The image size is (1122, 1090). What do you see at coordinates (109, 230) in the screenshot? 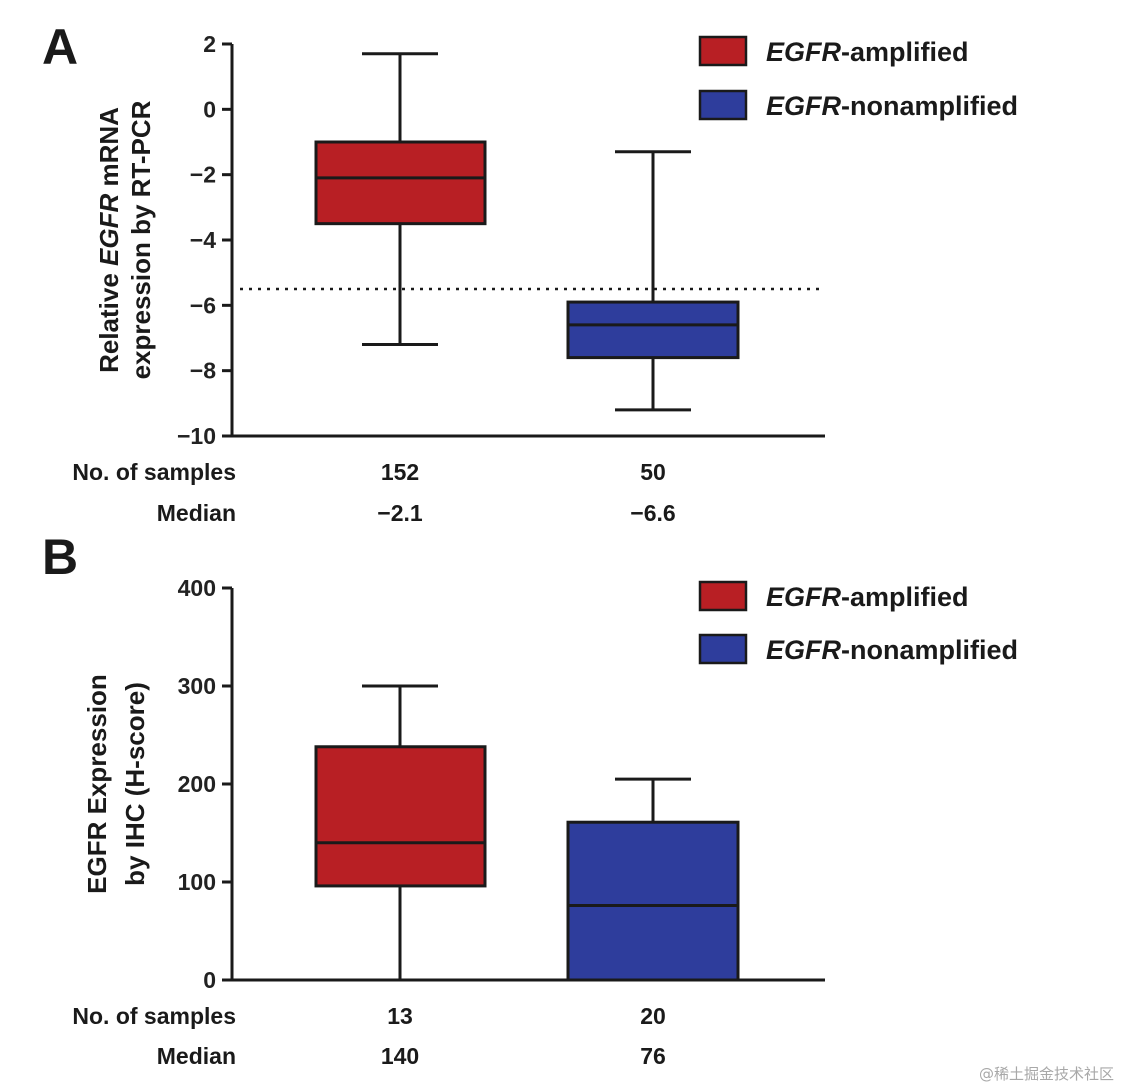
I see `y-axis-label-part: EGFR` at bounding box center [109, 230].